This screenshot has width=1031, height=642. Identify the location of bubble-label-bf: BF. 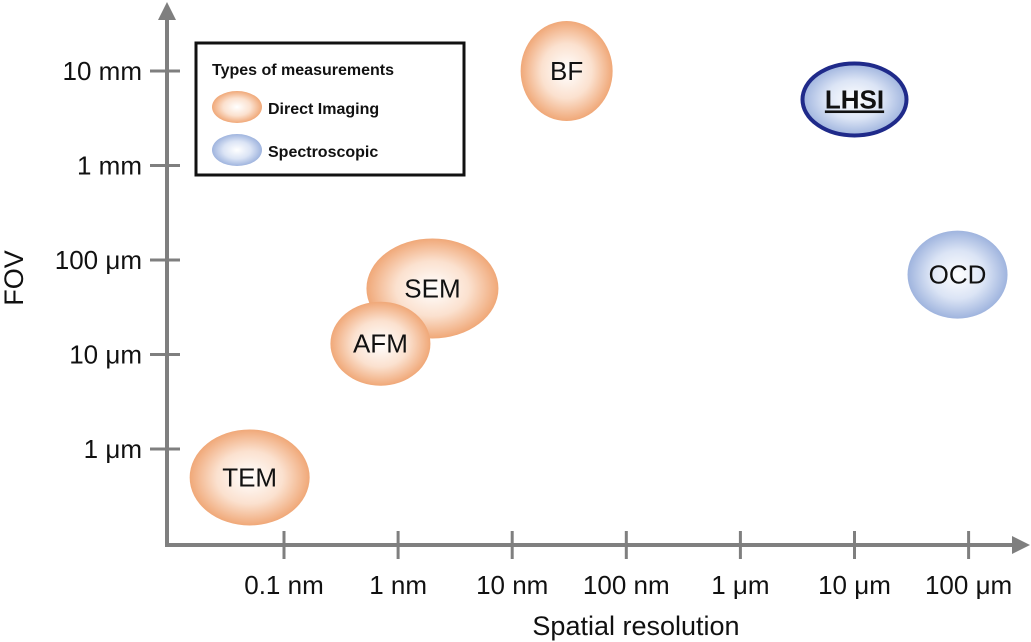
(566, 71).